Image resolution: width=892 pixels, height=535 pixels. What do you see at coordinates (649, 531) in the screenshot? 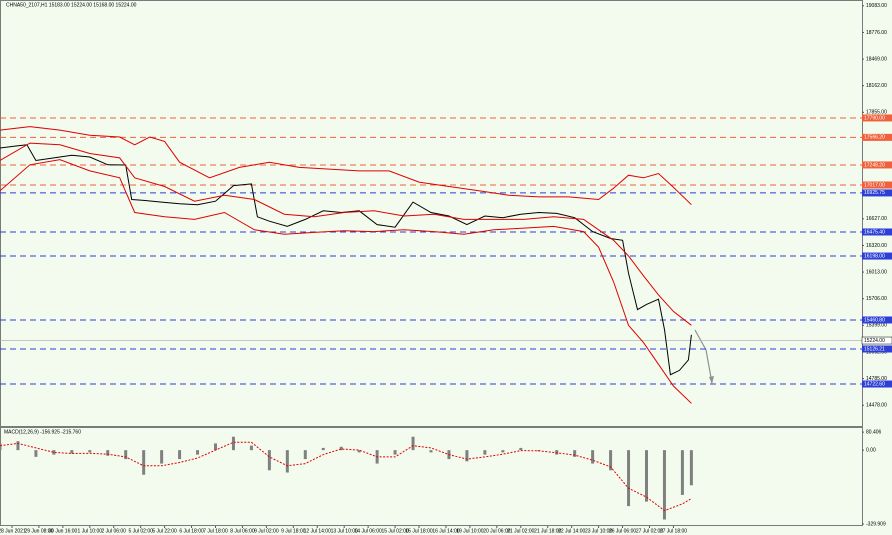
I see `x-tick-label: 27 Jul 02:00` at bounding box center [649, 531].